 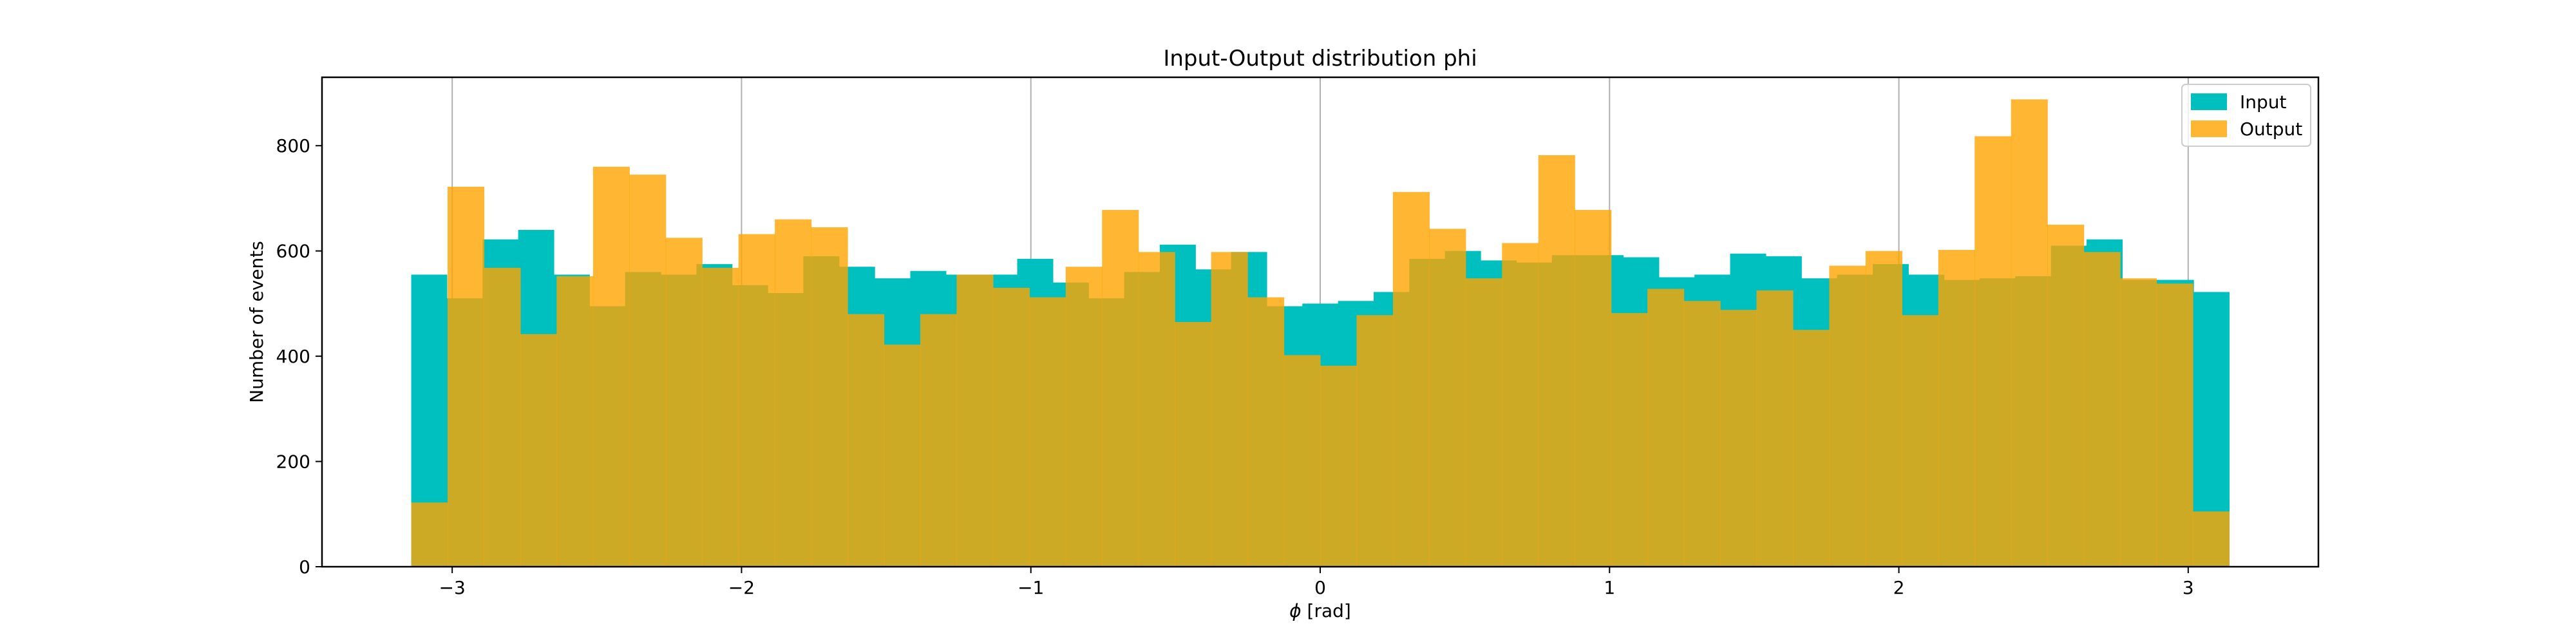 I want to click on y-tick-label-3: 600, so click(x=293, y=251).